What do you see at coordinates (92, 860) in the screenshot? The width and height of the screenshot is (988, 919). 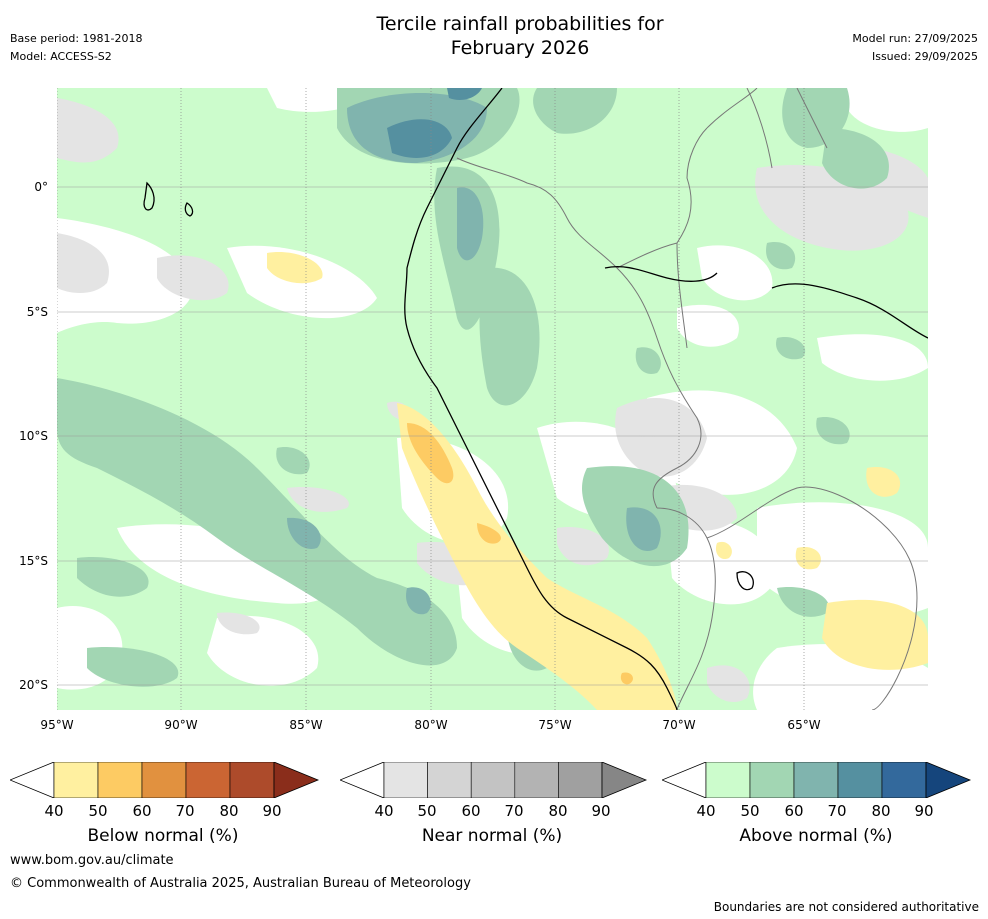 I see `footer-url: www.bom.gov.au/climate` at bounding box center [92, 860].